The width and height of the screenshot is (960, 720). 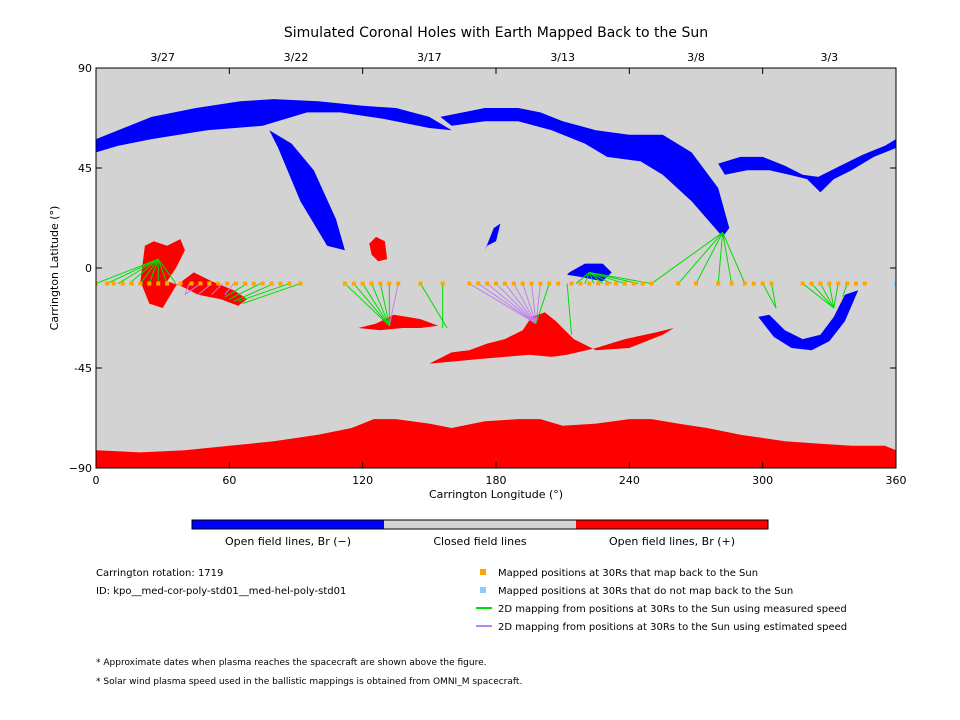 I want to click on y-axis-label: Carrington Latitude (°), so click(x=54, y=268).